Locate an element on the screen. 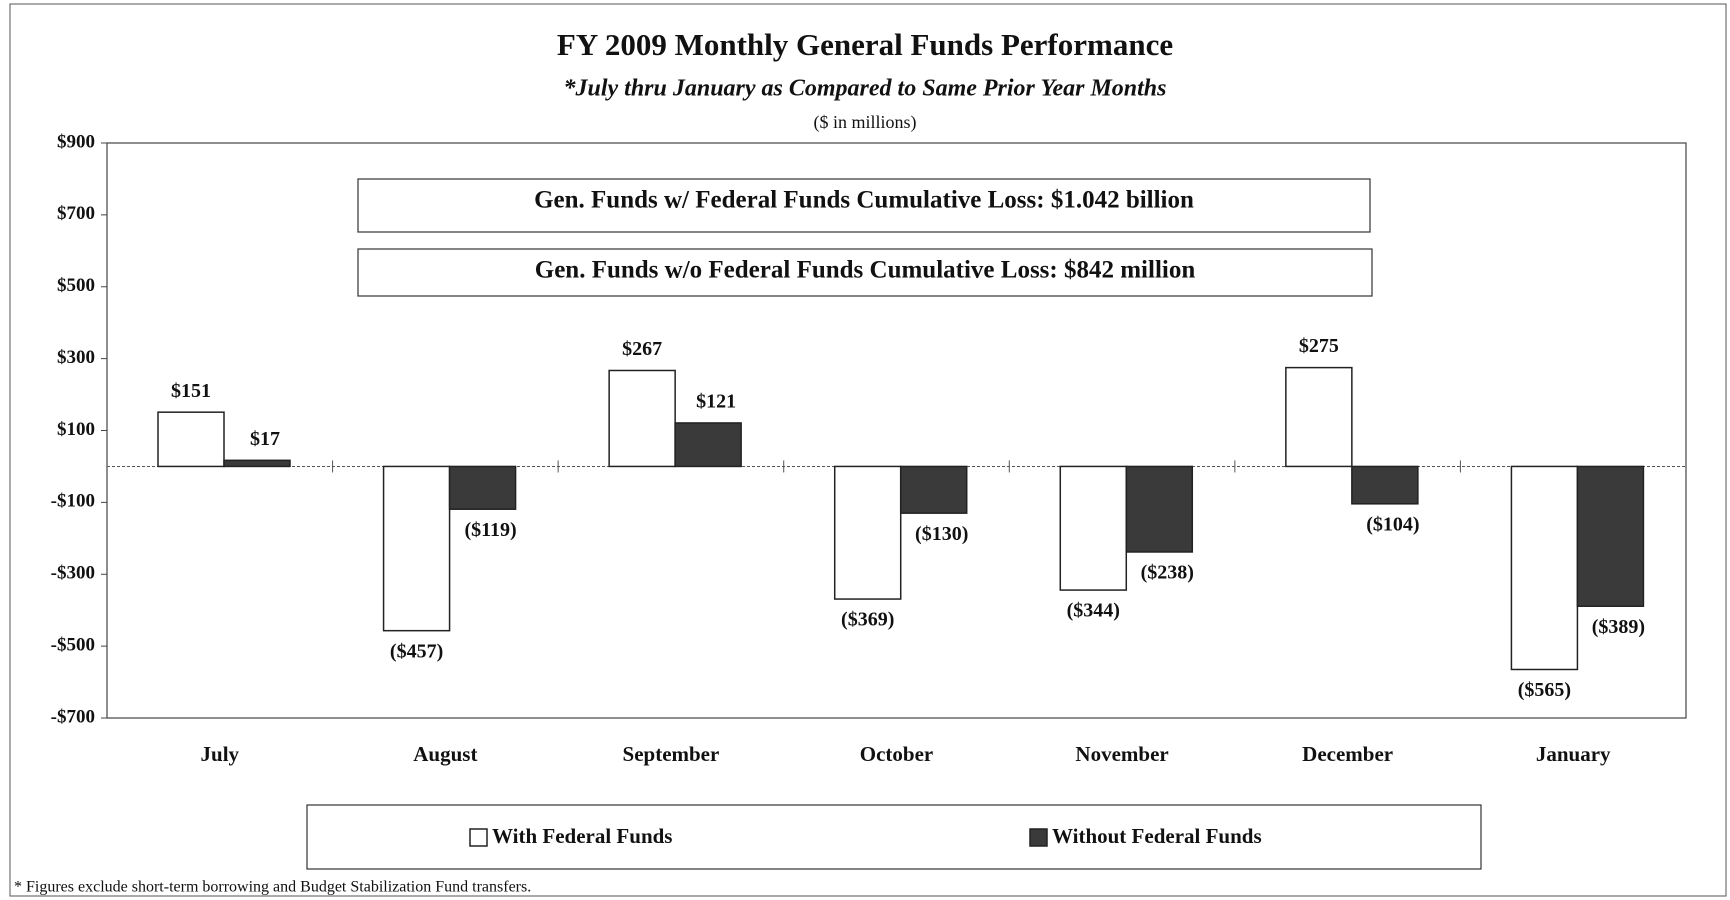  value-label: $267 is located at coordinates (642, 349).